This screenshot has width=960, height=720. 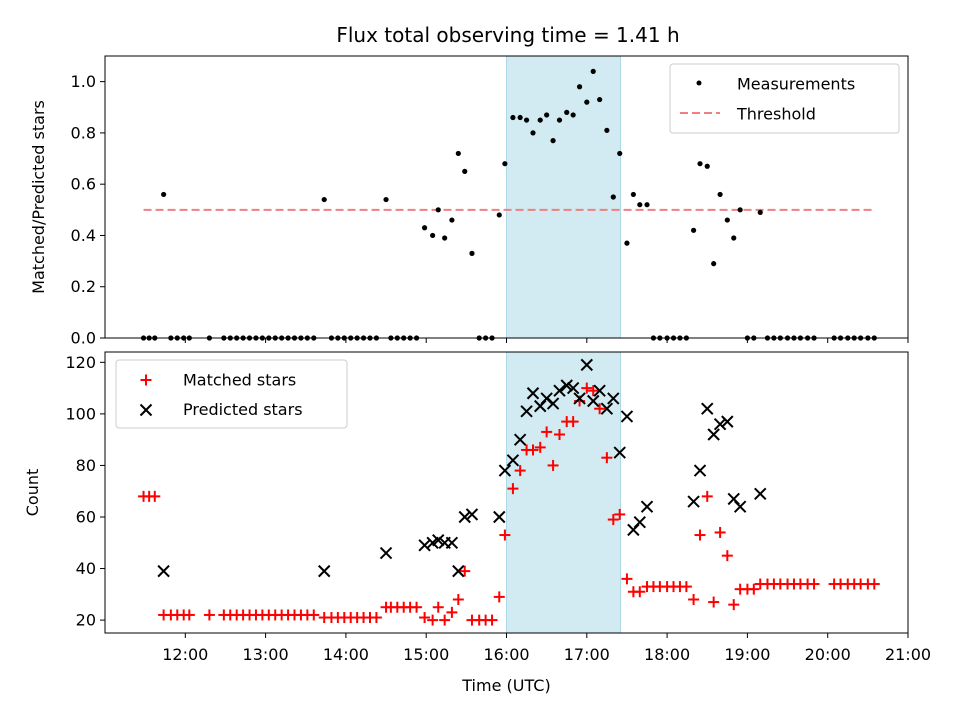 What do you see at coordinates (667, 654) in the screenshot?
I see `x-tick-label: 18:00` at bounding box center [667, 654].